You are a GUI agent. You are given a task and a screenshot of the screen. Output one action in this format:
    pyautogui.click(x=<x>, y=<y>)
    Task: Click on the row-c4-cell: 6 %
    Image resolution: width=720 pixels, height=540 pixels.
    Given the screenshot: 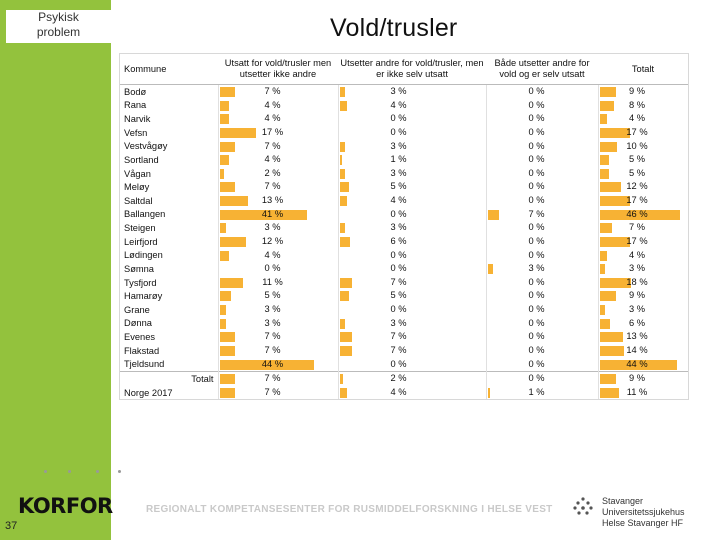 What is the action you would take?
    pyautogui.click(x=643, y=324)
    